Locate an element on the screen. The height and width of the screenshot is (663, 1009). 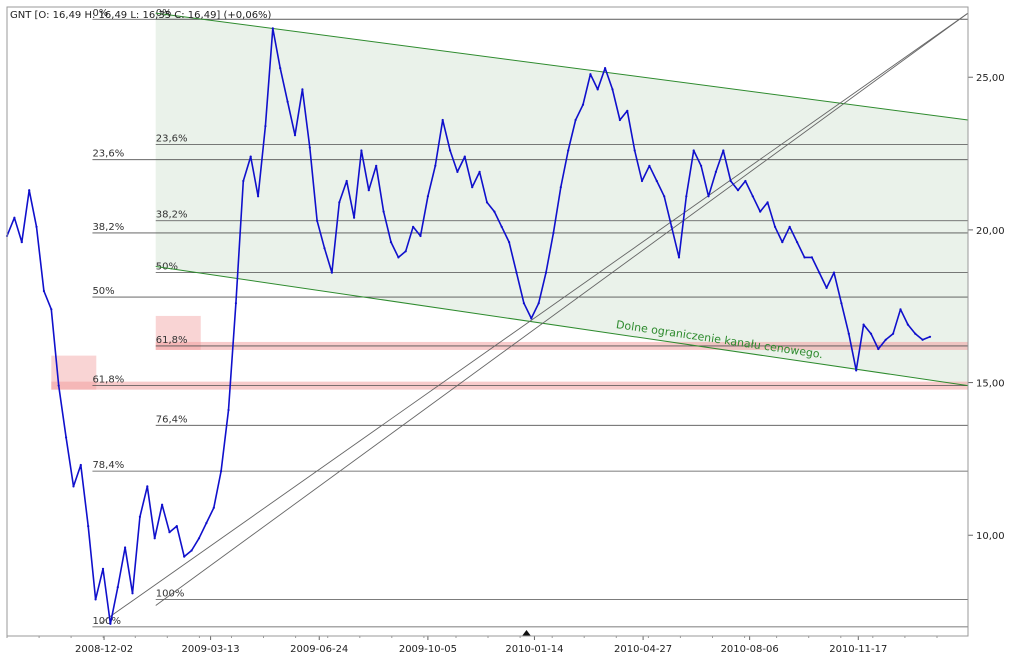
y-tick-label-4: 25,00 is located at coordinates (990, 78).